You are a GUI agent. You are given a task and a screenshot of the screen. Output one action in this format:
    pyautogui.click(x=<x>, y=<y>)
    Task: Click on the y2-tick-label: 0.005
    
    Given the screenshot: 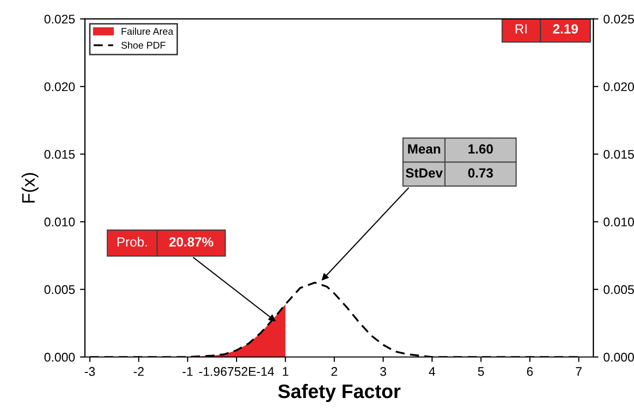 What is the action you would take?
    pyautogui.click(x=619, y=289)
    